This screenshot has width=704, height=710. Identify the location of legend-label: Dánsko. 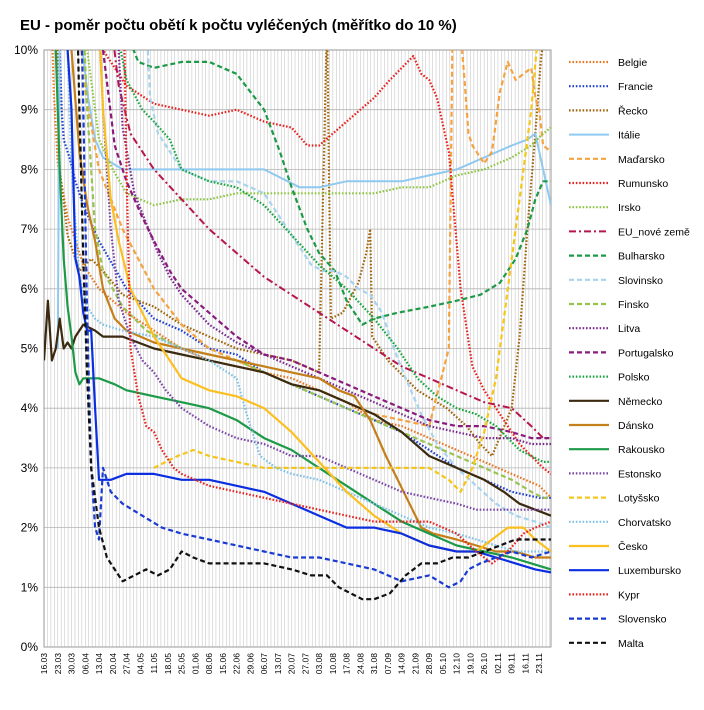
(636, 426).